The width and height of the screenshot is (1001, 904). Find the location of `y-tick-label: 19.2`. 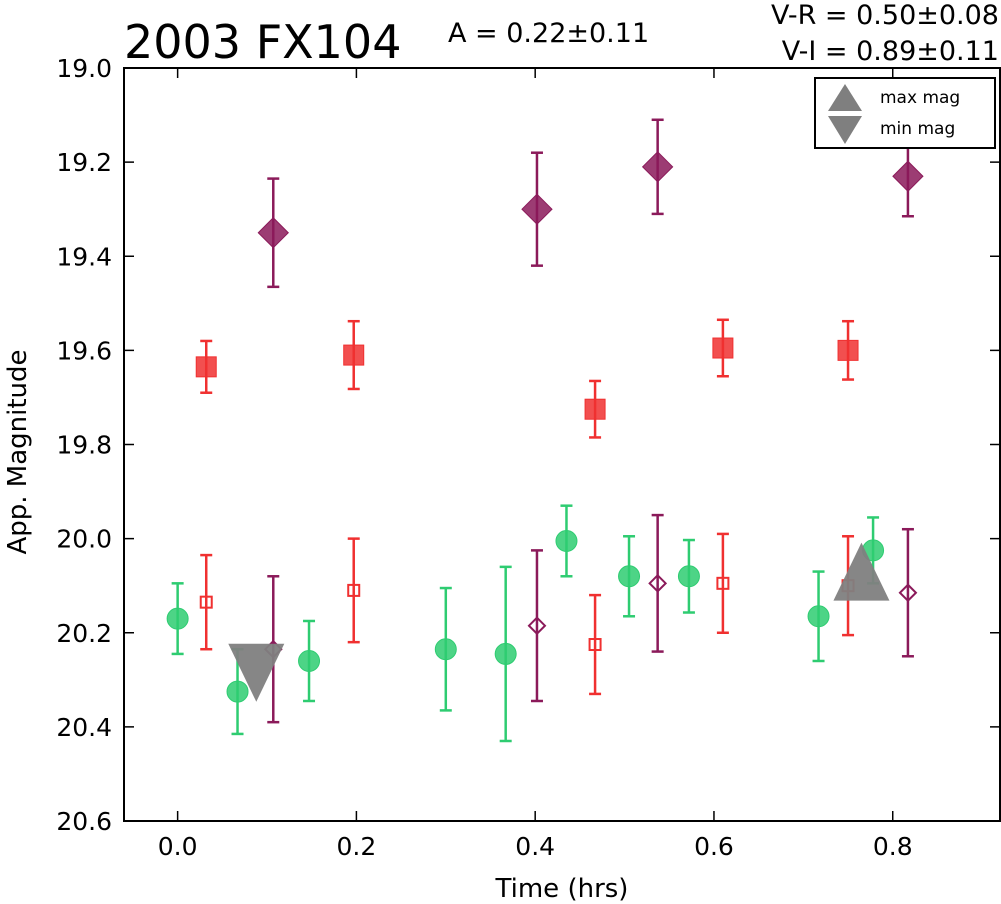

y-tick-label: 19.2 is located at coordinates (84, 162).